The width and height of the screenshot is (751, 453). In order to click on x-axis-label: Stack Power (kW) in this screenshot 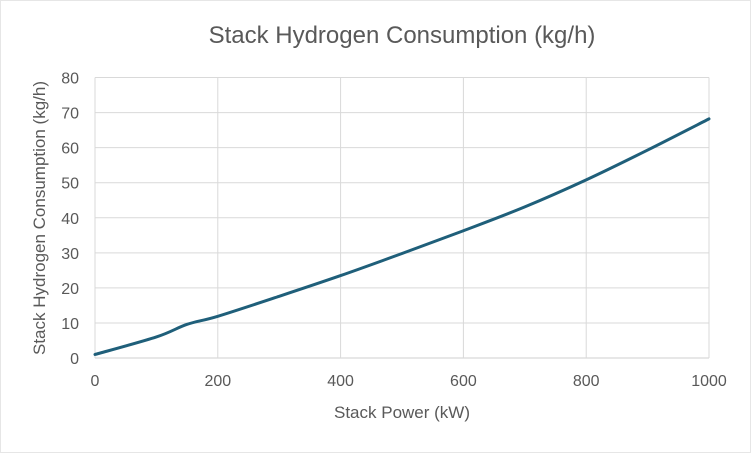, I will do `click(402, 412)`.